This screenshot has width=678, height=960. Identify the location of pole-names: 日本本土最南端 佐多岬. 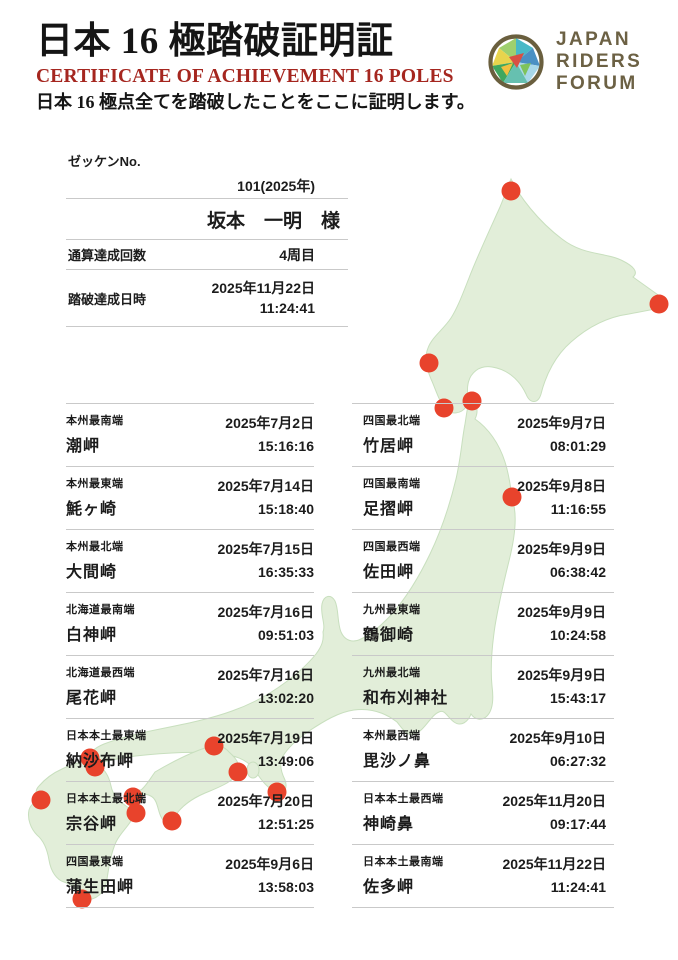
(398, 876).